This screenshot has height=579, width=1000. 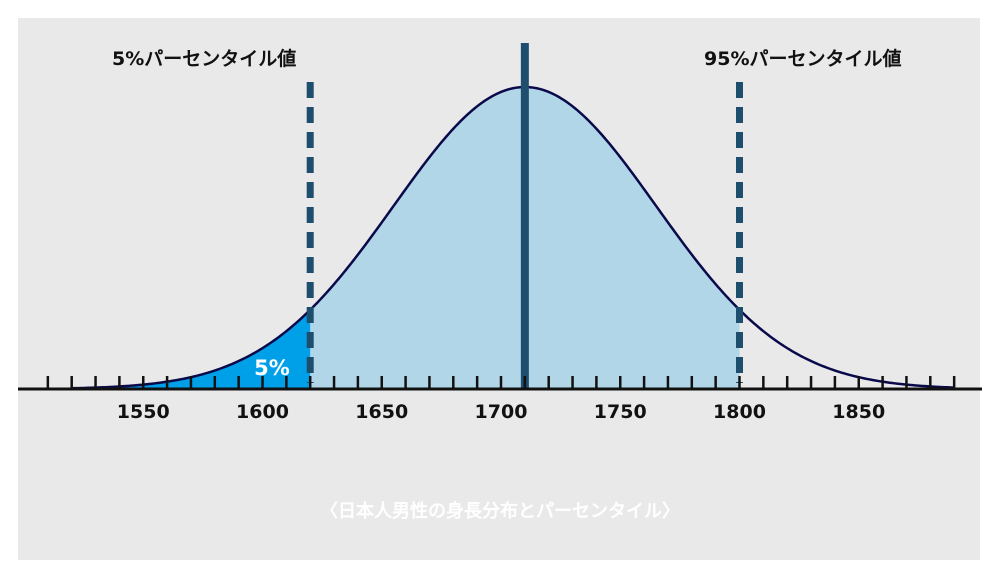 What do you see at coordinates (167, 349) in the screenshot?
I see `left-tail-area` at bounding box center [167, 349].